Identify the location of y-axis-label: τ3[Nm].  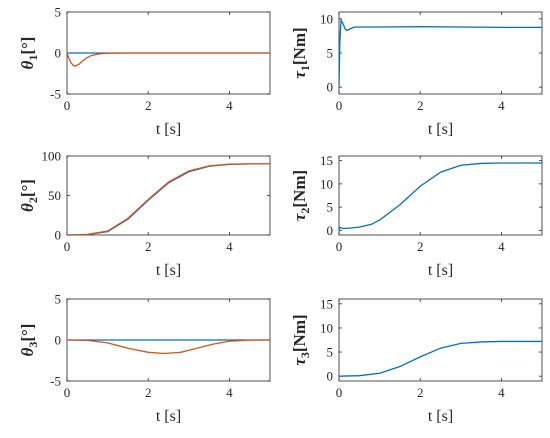
(301, 339).